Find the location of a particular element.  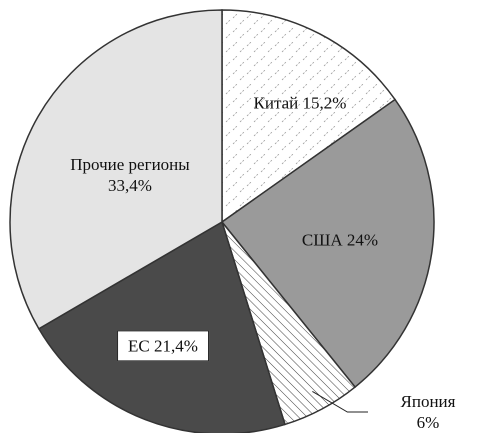

slice-label: ЕС 21,4% is located at coordinates (163, 346).